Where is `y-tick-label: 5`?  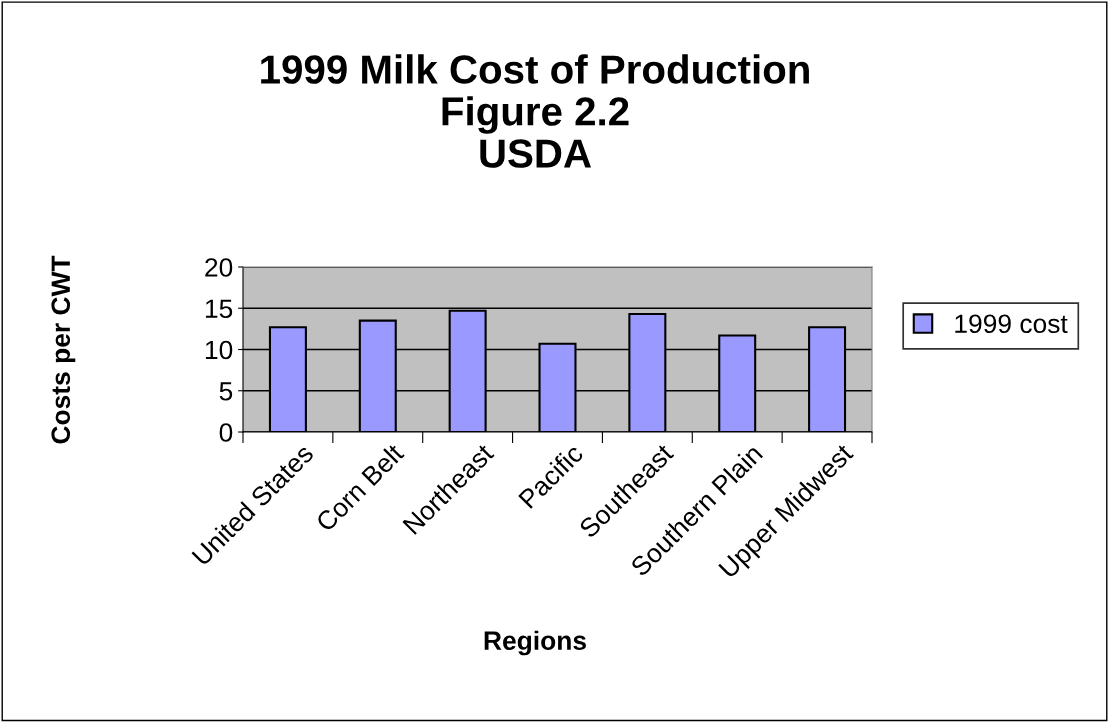
y-tick-label: 5 is located at coordinates (226, 391).